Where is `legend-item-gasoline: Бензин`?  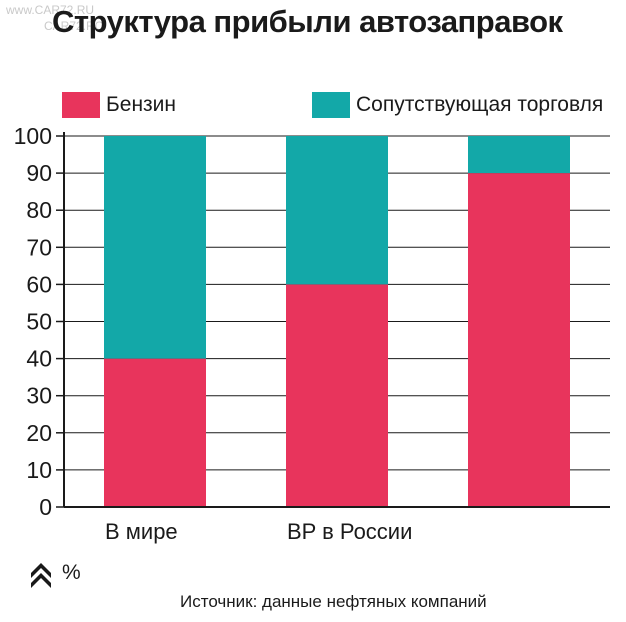 legend-item-gasoline: Бензин is located at coordinates (119, 105).